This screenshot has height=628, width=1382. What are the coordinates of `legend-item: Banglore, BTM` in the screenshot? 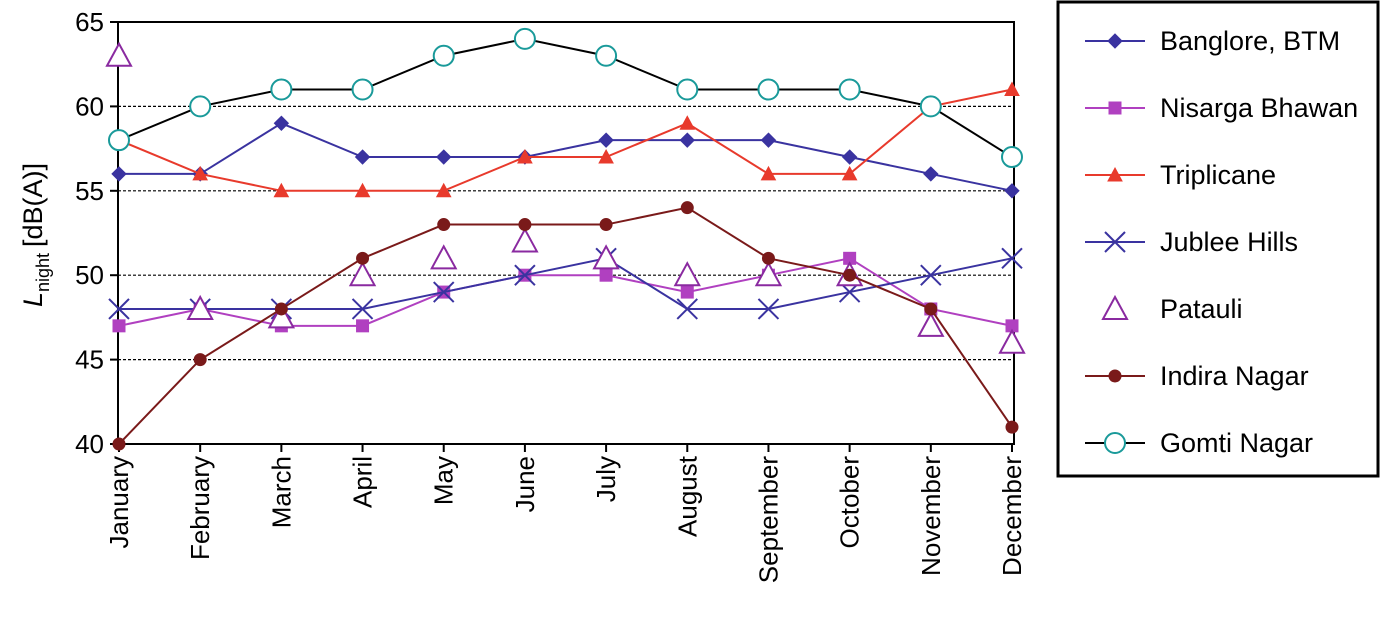 It's located at (1212, 41).